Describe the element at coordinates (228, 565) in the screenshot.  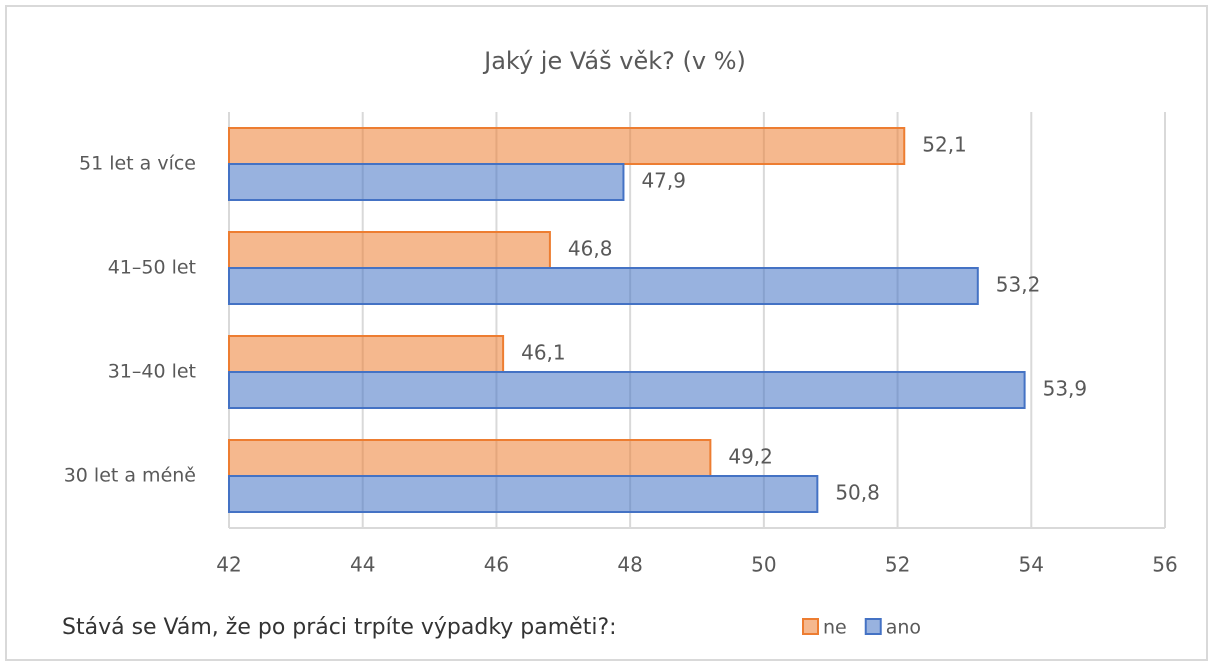
I see `x-tick-label: 42` at that location.